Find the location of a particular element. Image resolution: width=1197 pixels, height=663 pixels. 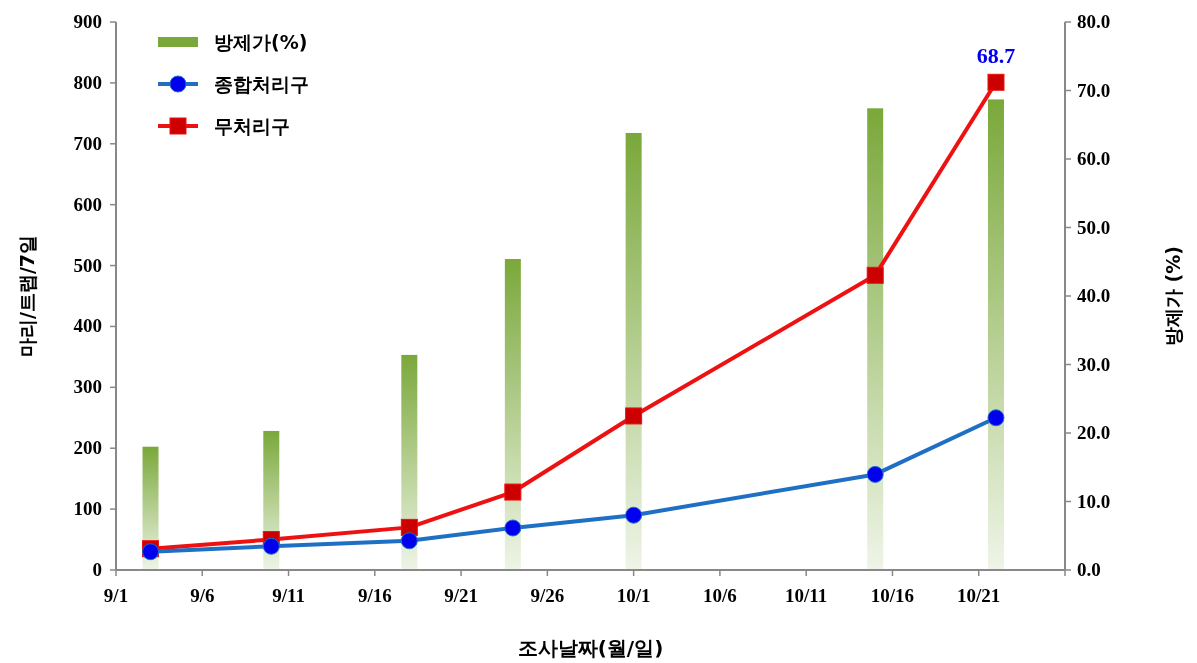

x-tick-label: 9/11 is located at coordinates (288, 595).